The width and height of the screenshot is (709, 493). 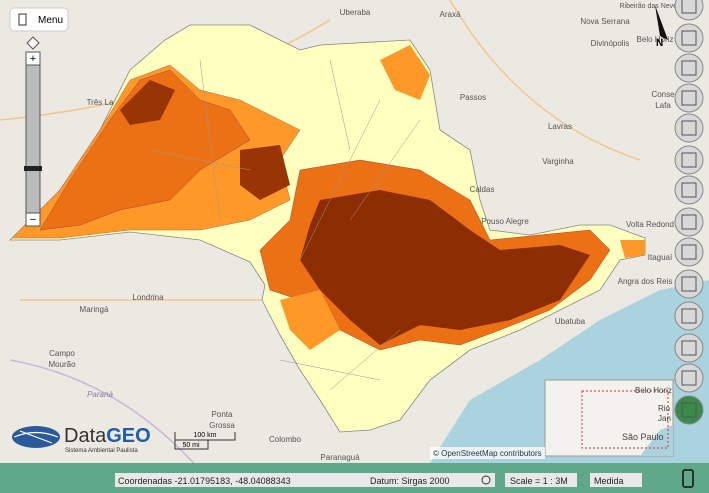 What do you see at coordinates (222, 425) in the screenshot?
I see `place-label: Grossa` at bounding box center [222, 425].